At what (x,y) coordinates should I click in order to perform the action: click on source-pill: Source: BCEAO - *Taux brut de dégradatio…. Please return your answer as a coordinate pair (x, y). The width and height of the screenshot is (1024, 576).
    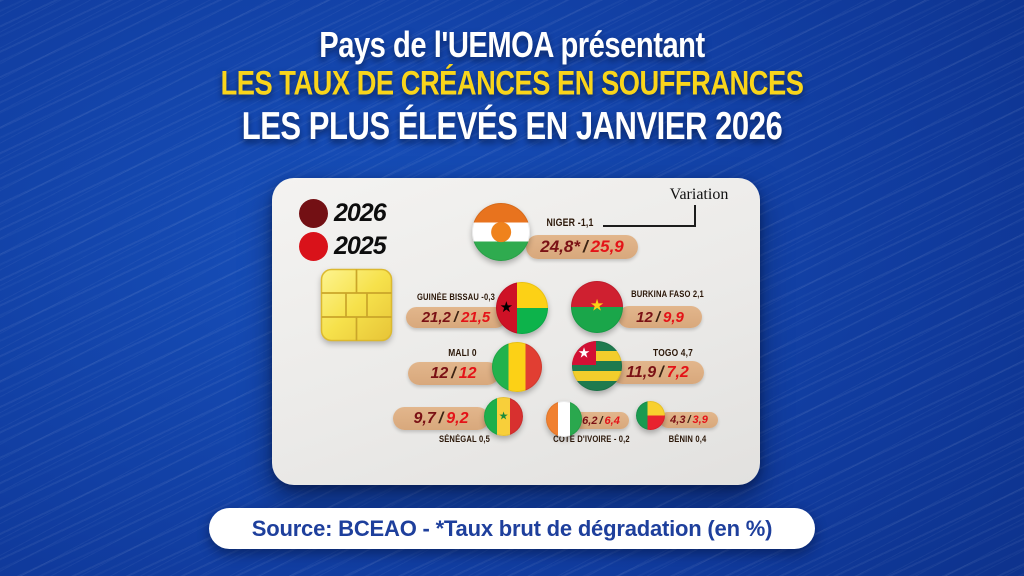
    Looking at the image, I should click on (512, 528).